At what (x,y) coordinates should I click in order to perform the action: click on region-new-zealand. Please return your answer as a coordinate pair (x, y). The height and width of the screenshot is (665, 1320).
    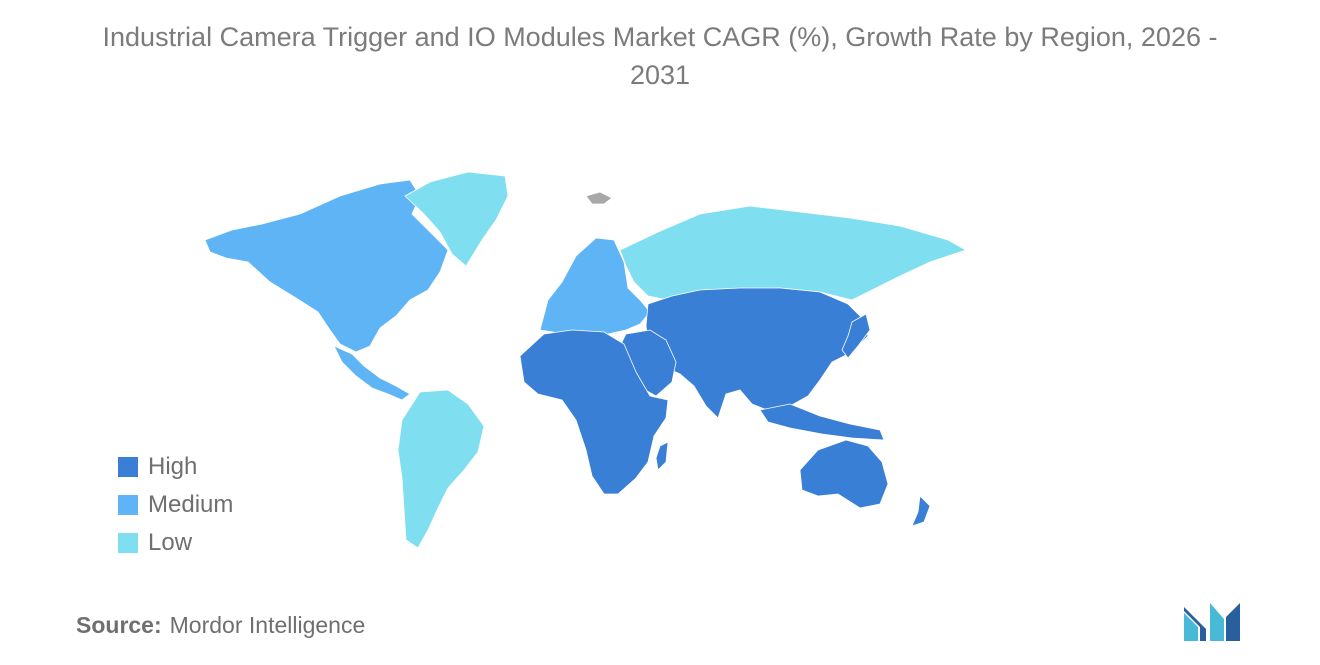
    Looking at the image, I should click on (921, 511).